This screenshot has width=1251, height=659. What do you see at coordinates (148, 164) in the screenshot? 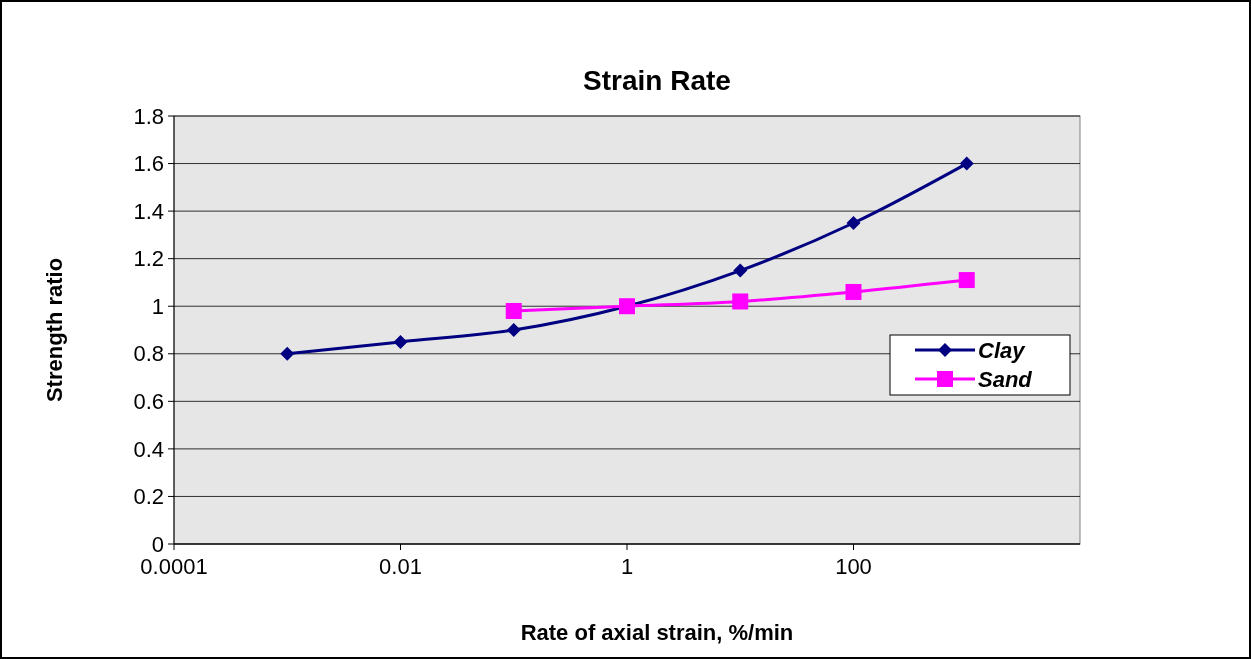
I see `y-tick-label: 1.6` at bounding box center [148, 164].